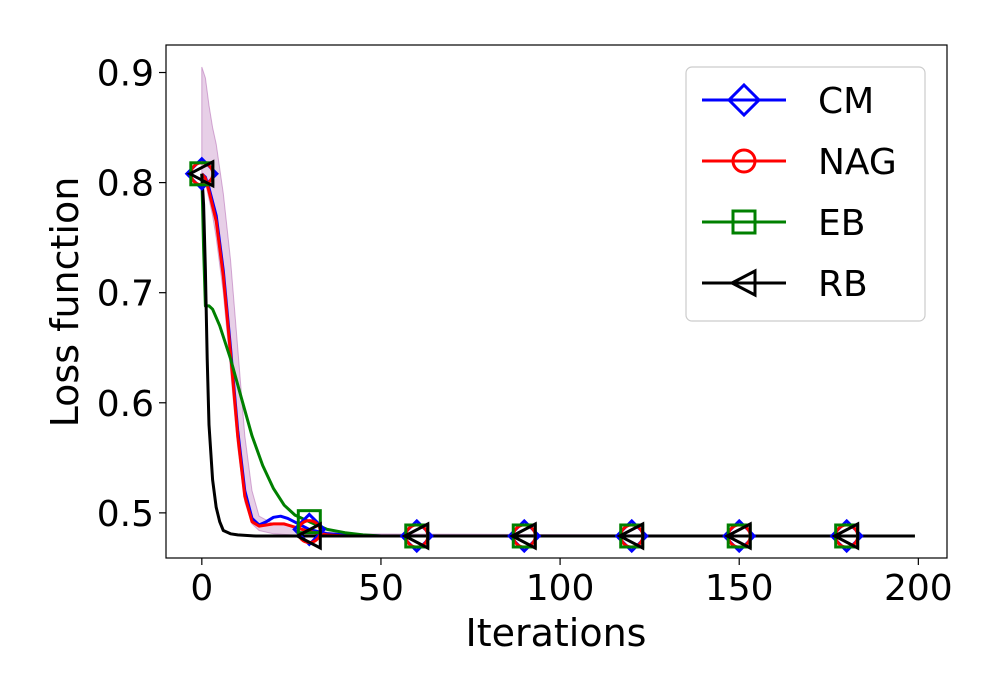 The image size is (1000, 700). What do you see at coordinates (744, 100) in the screenshot?
I see `legend-marker-cm` at bounding box center [744, 100].